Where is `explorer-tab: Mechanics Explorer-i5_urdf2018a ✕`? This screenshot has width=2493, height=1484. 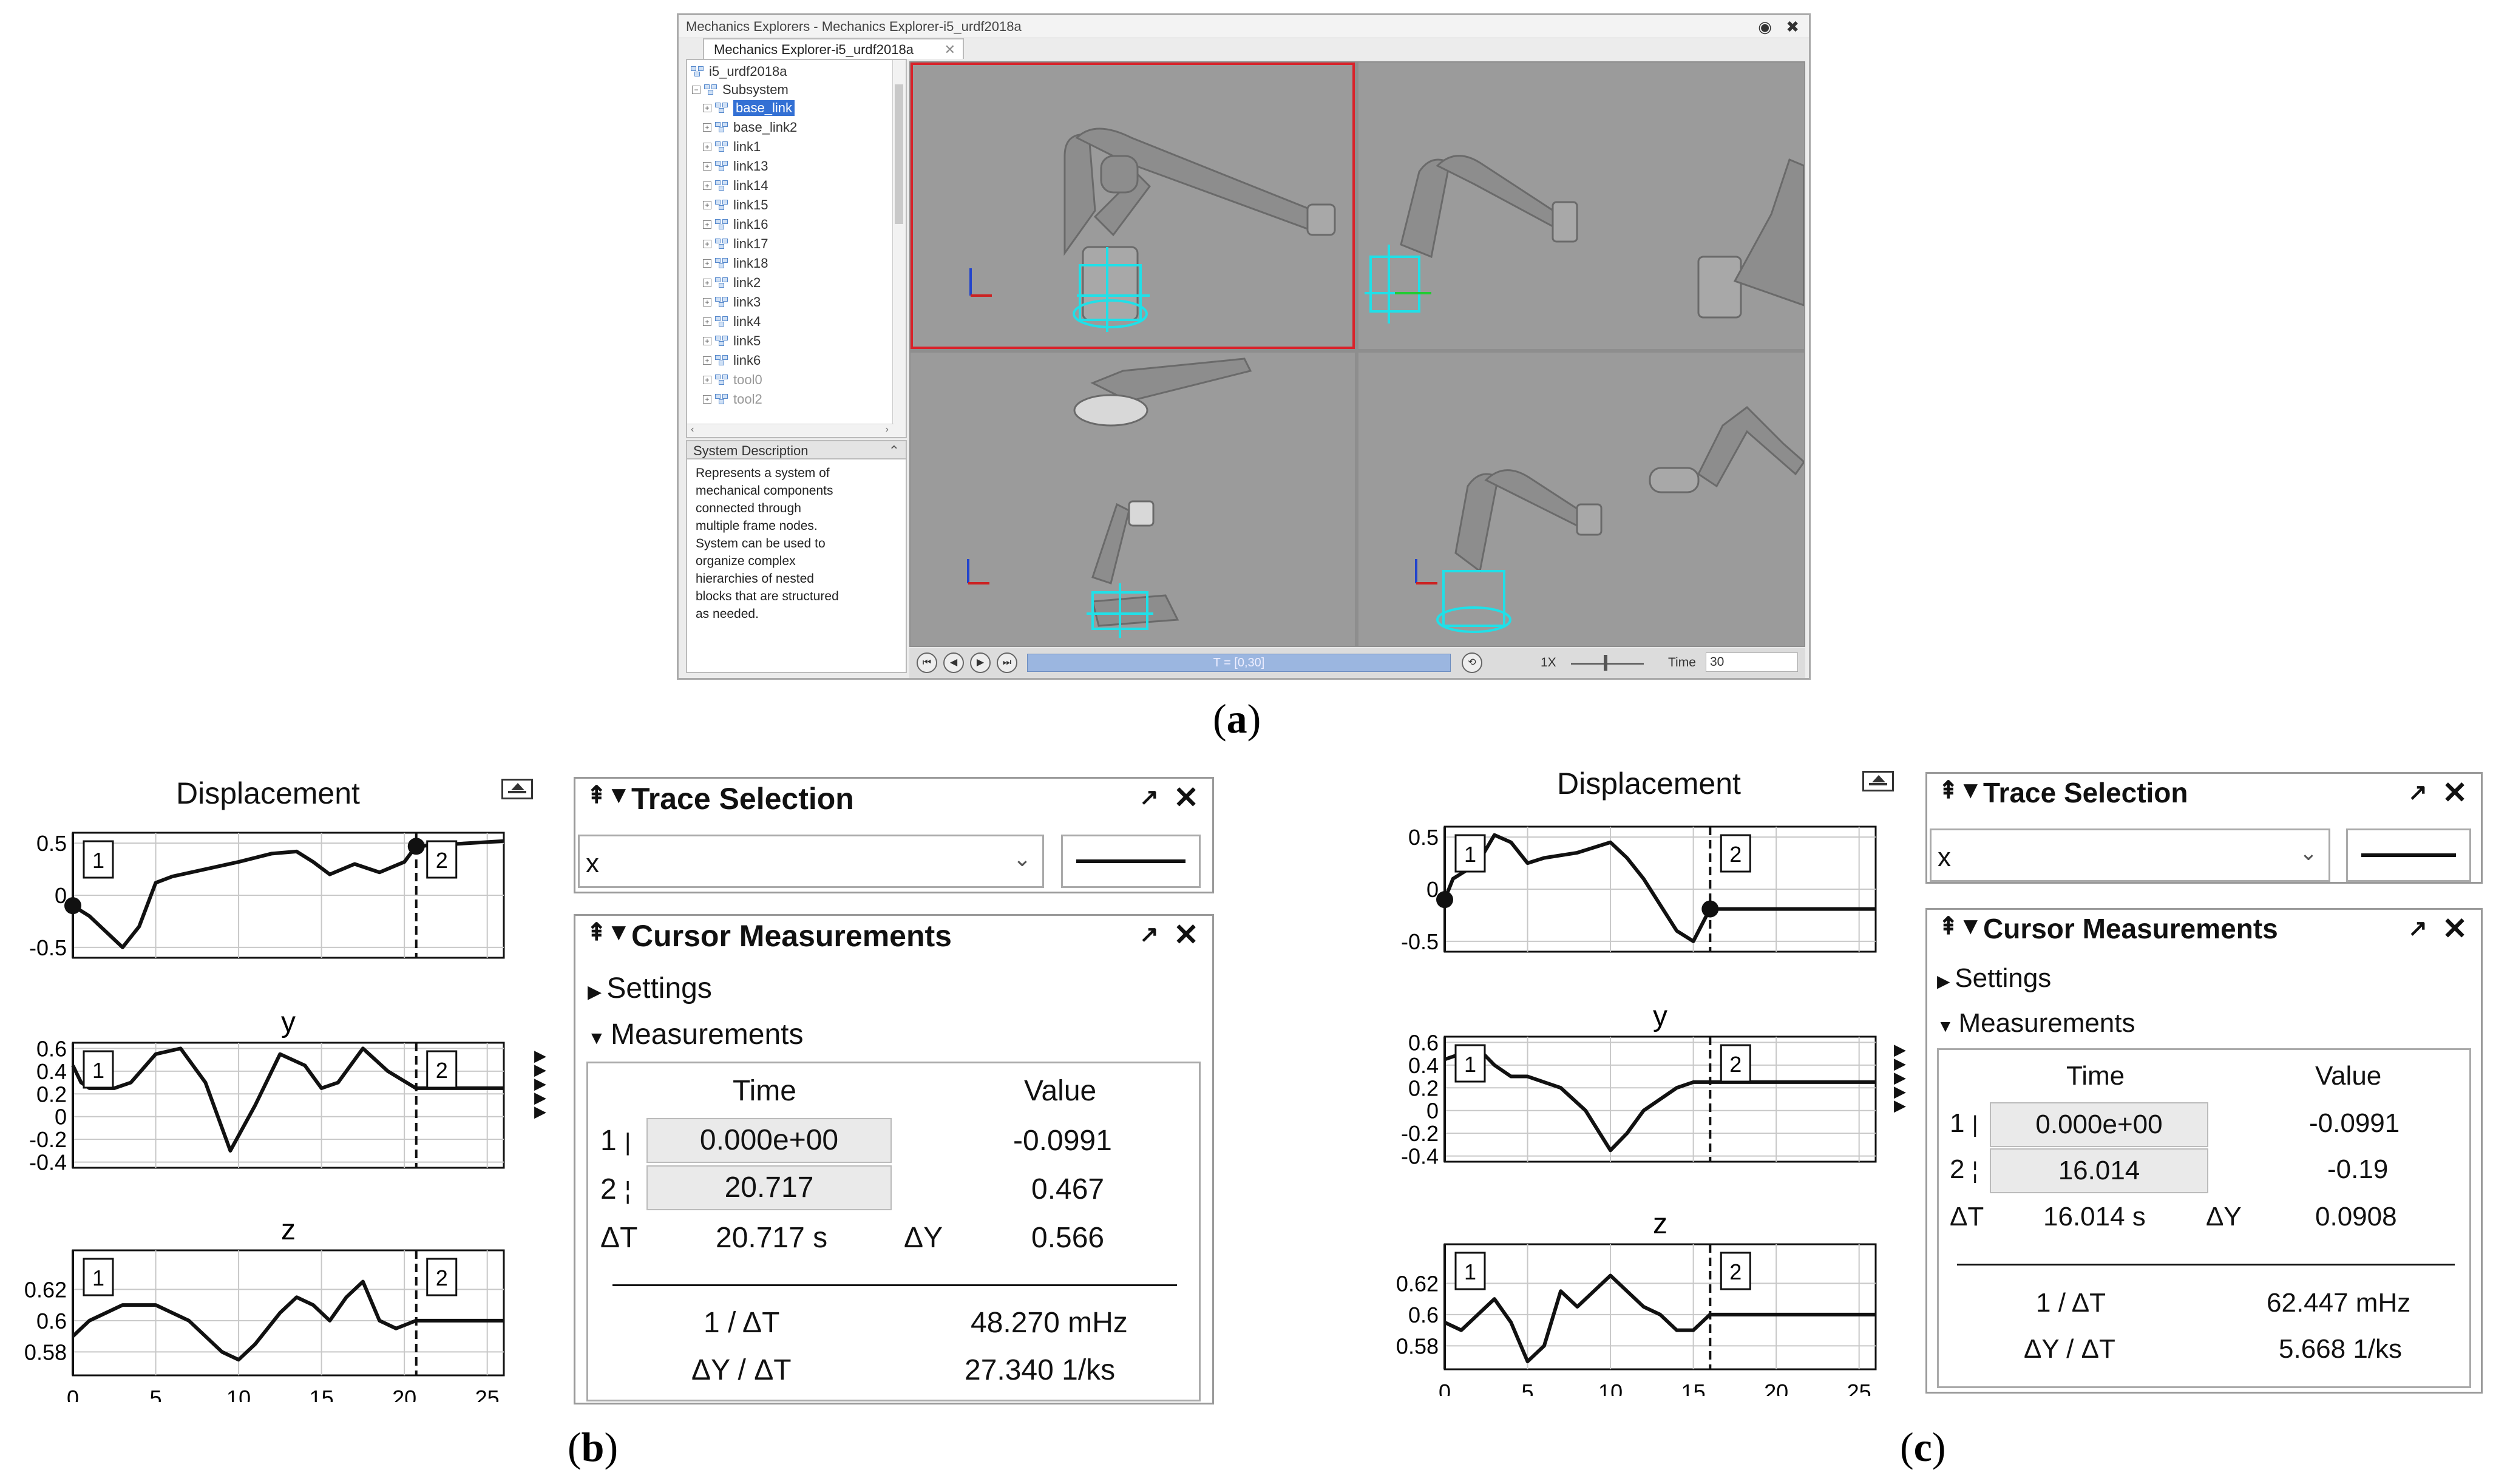
explorer-tab: Mechanics Explorer-i5_urdf2018a ✕ is located at coordinates (833, 48).